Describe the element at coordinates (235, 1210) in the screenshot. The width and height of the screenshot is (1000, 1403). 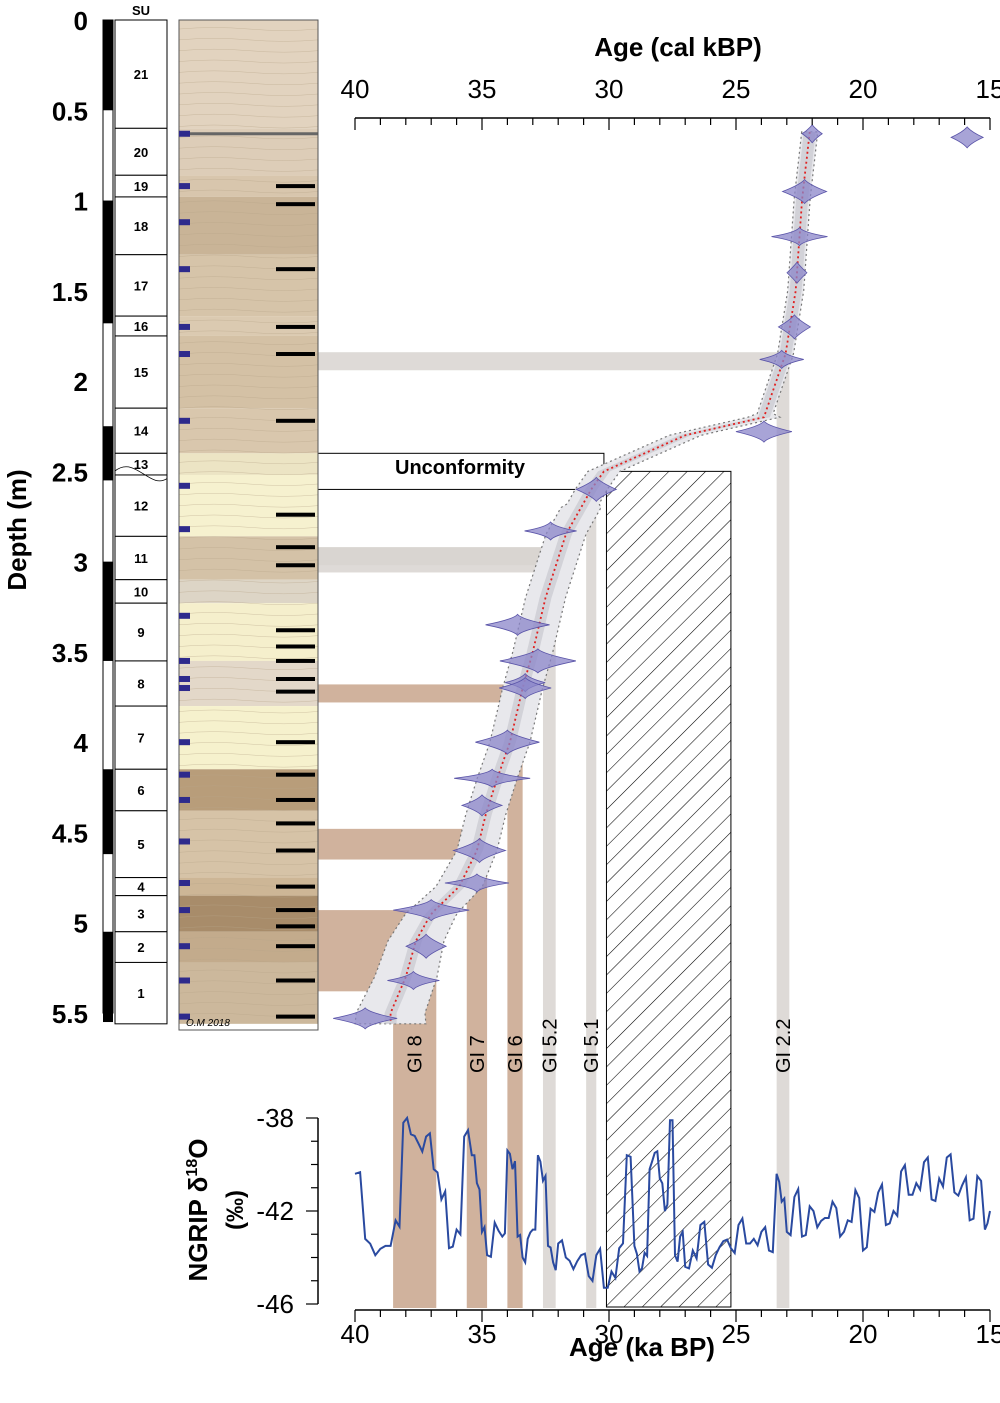
I see `ngrip-axis-unit: (‰)` at that location.